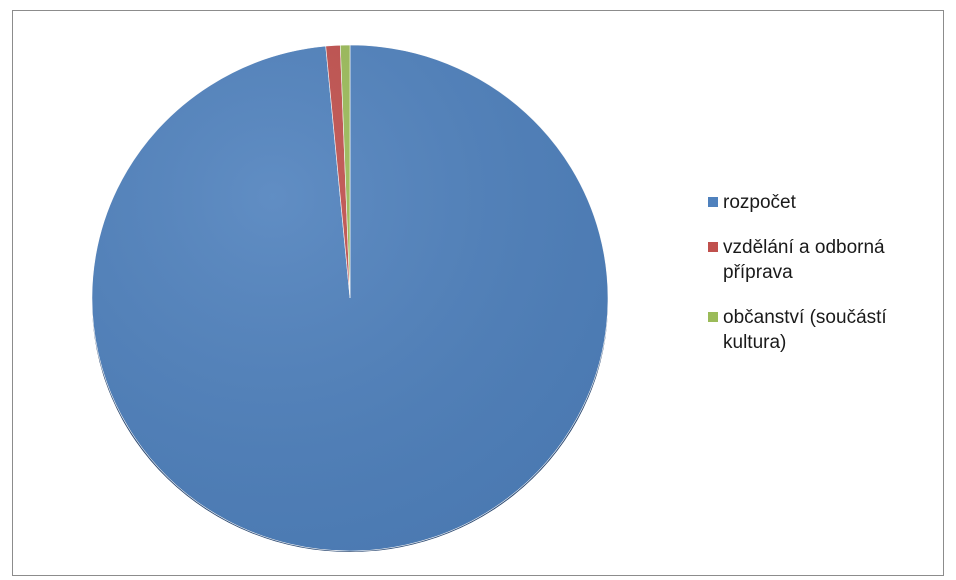 This screenshot has width=956, height=580. Describe the element at coordinates (828, 330) in the screenshot. I see `legend-item-obcanstvi: občanství (součástí kultura)` at that location.